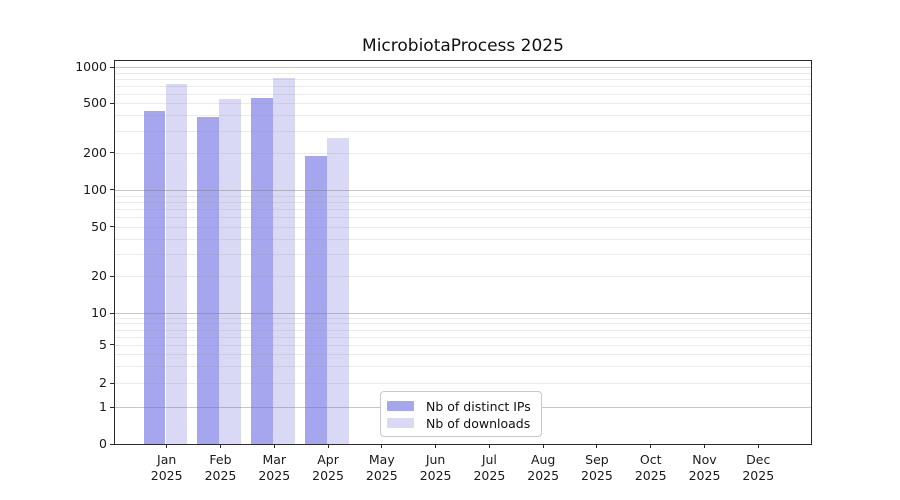 This screenshot has width=900, height=500. I want to click on x-tick-label-oct: Oct 2025, so click(651, 467).